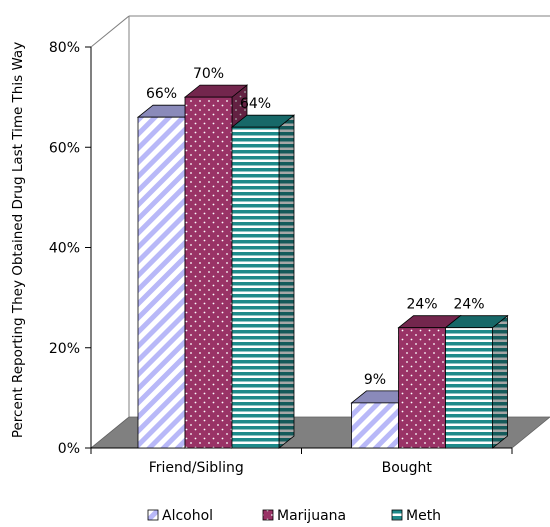  What do you see at coordinates (110, 31) in the screenshot?
I see `depth-edge-top` at bounding box center [110, 31].